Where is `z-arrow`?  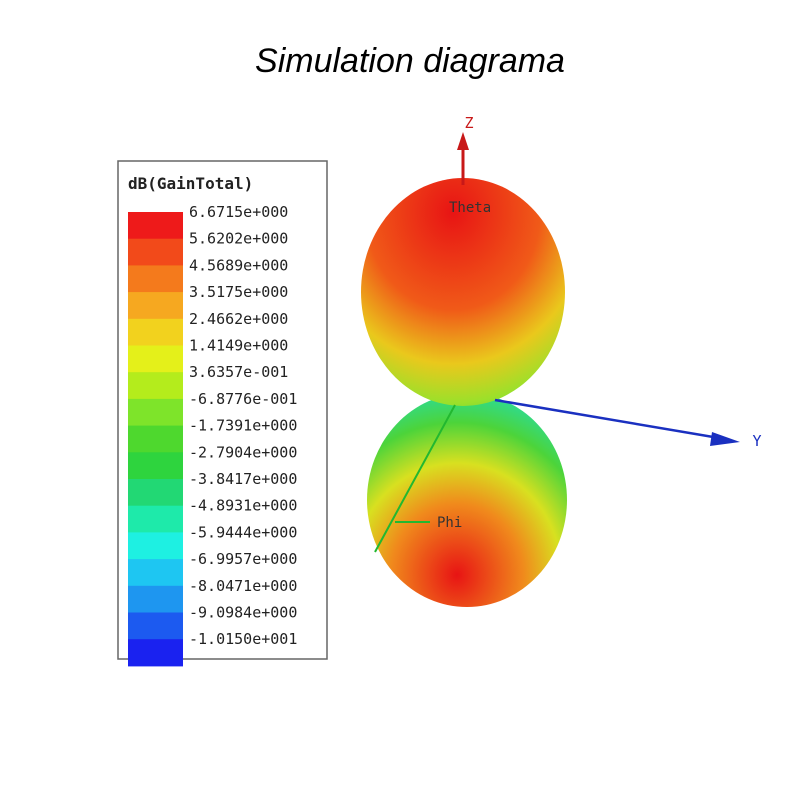 z-arrow is located at coordinates (463, 141).